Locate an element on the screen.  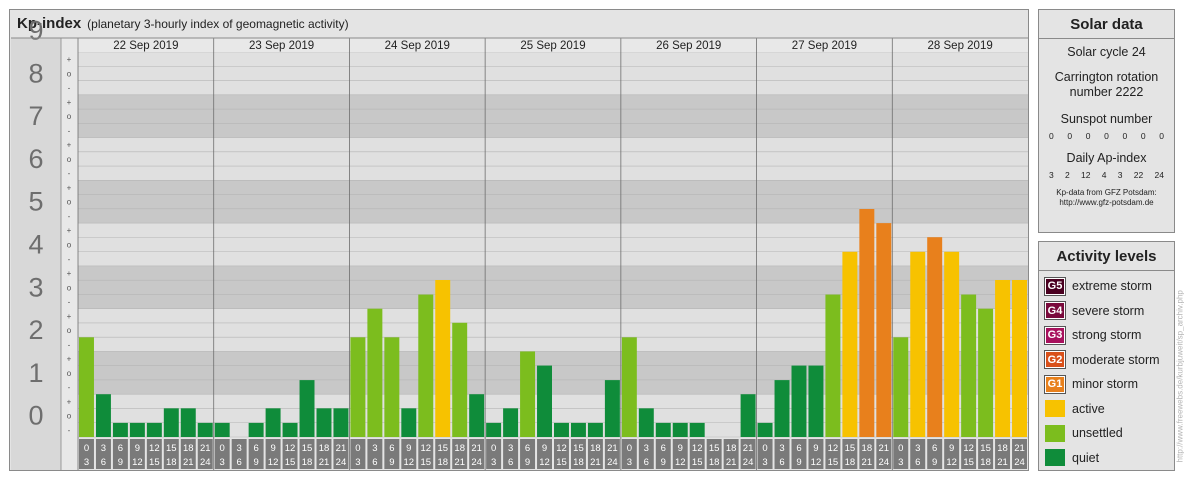
day-label: 23 Sep 2019 is located at coordinates (281, 46).